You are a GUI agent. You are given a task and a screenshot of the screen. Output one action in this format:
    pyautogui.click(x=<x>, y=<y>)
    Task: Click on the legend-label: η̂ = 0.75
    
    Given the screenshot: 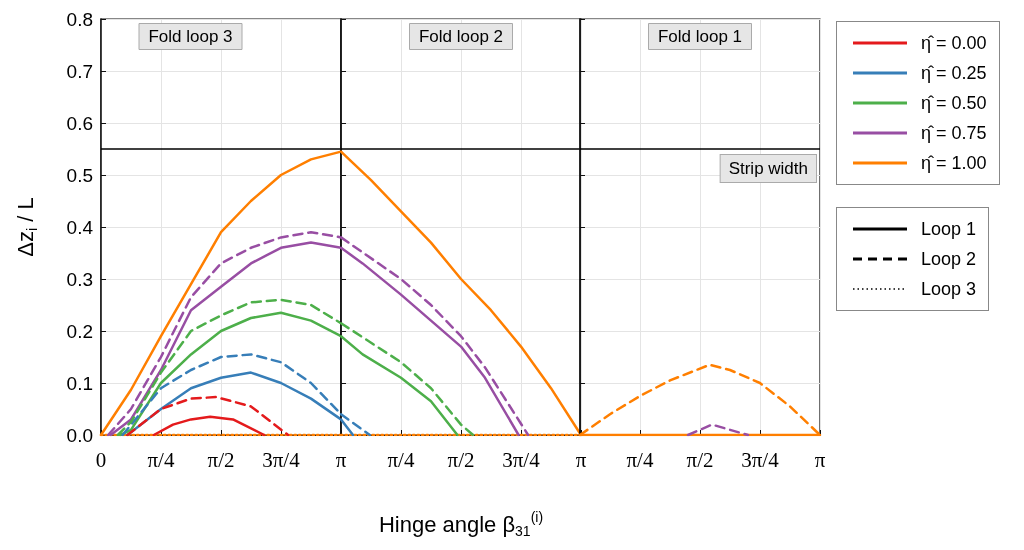 What is the action you would take?
    pyautogui.click(x=954, y=133)
    